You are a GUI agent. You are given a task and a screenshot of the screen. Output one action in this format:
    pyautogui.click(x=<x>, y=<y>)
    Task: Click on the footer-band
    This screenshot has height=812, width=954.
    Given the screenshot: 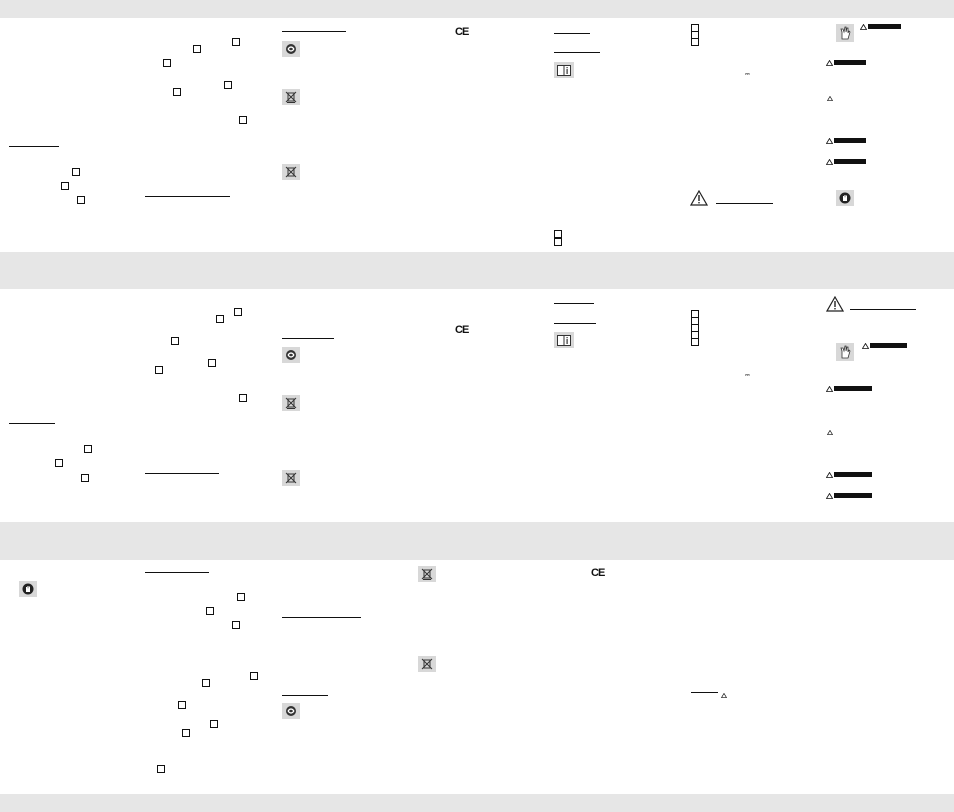 What is the action you would take?
    pyautogui.click(x=477, y=803)
    